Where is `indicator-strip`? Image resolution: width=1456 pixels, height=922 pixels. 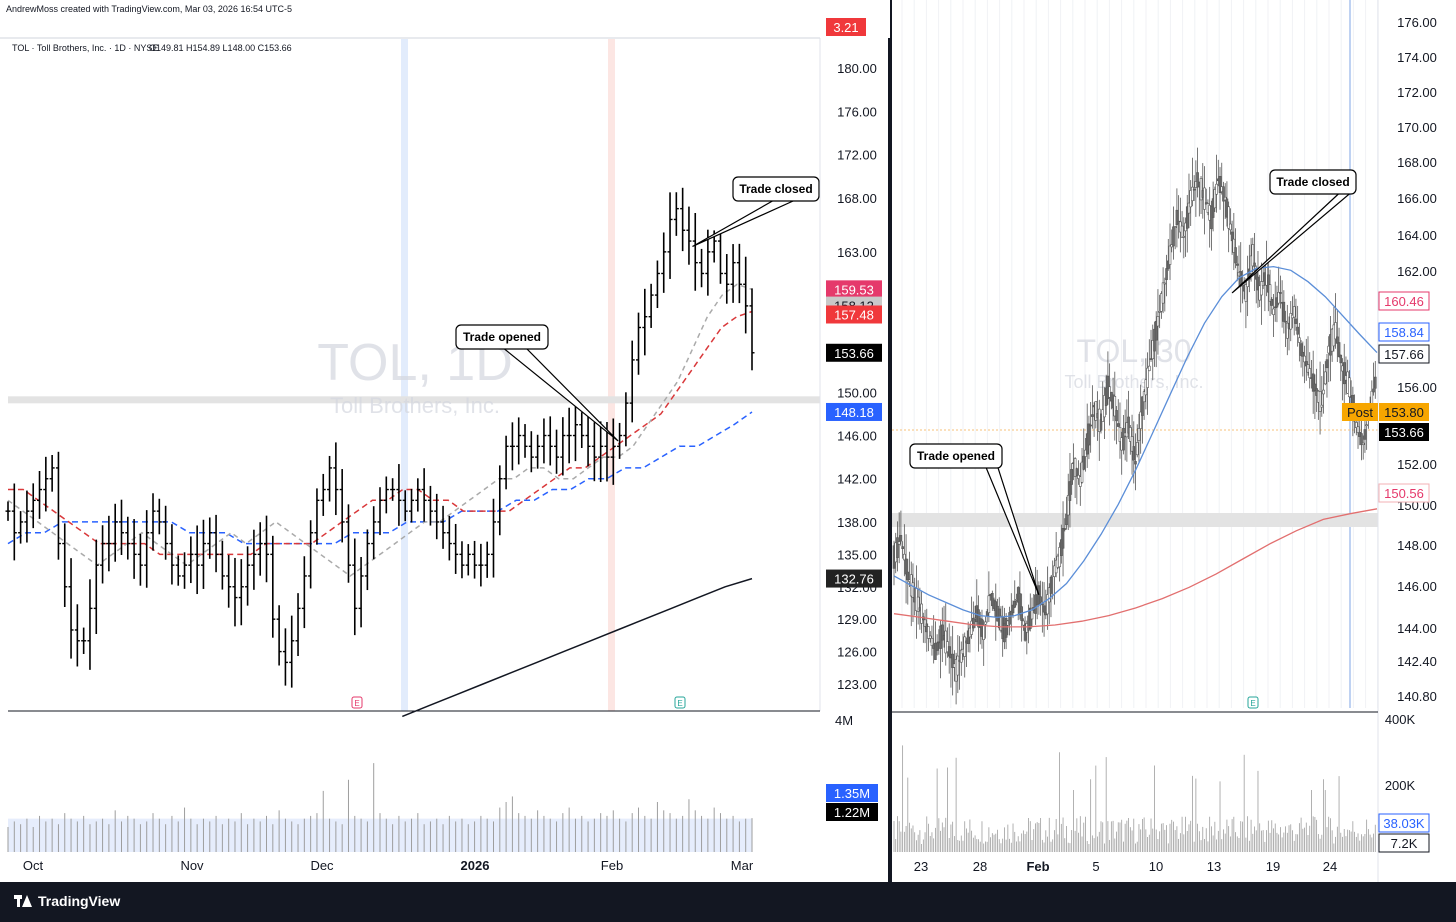
indicator-strip is located at coordinates (444, 27).